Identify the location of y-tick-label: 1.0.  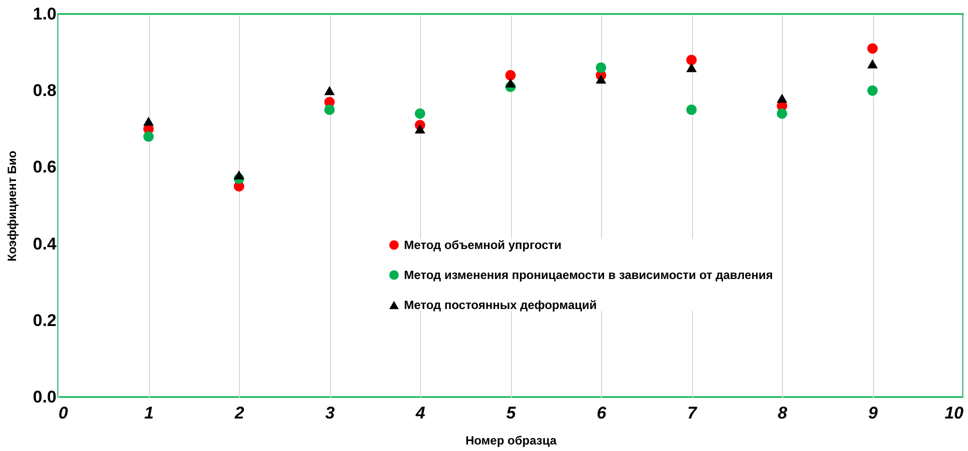
(44, 14).